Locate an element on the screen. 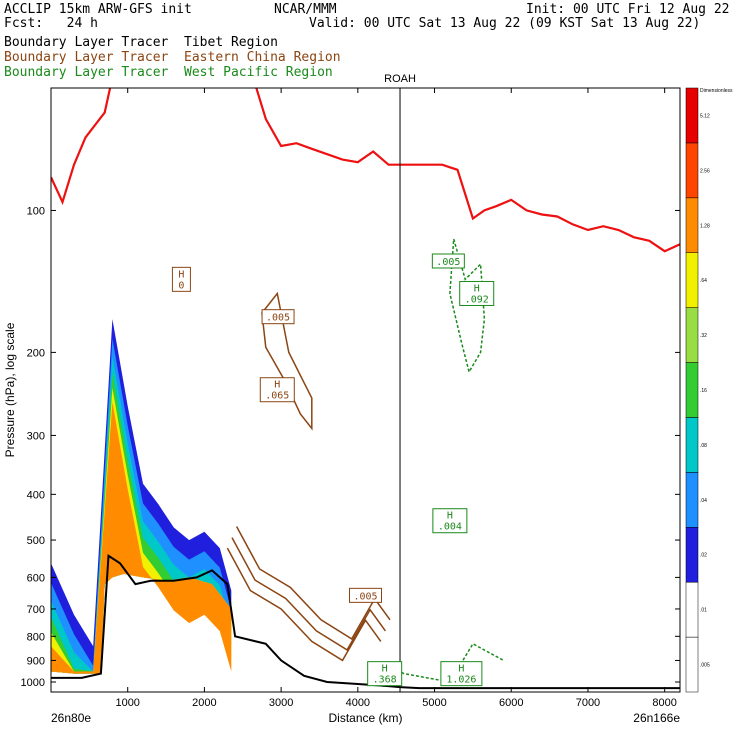  annotation-h: H.092 is located at coordinates (477, 293).